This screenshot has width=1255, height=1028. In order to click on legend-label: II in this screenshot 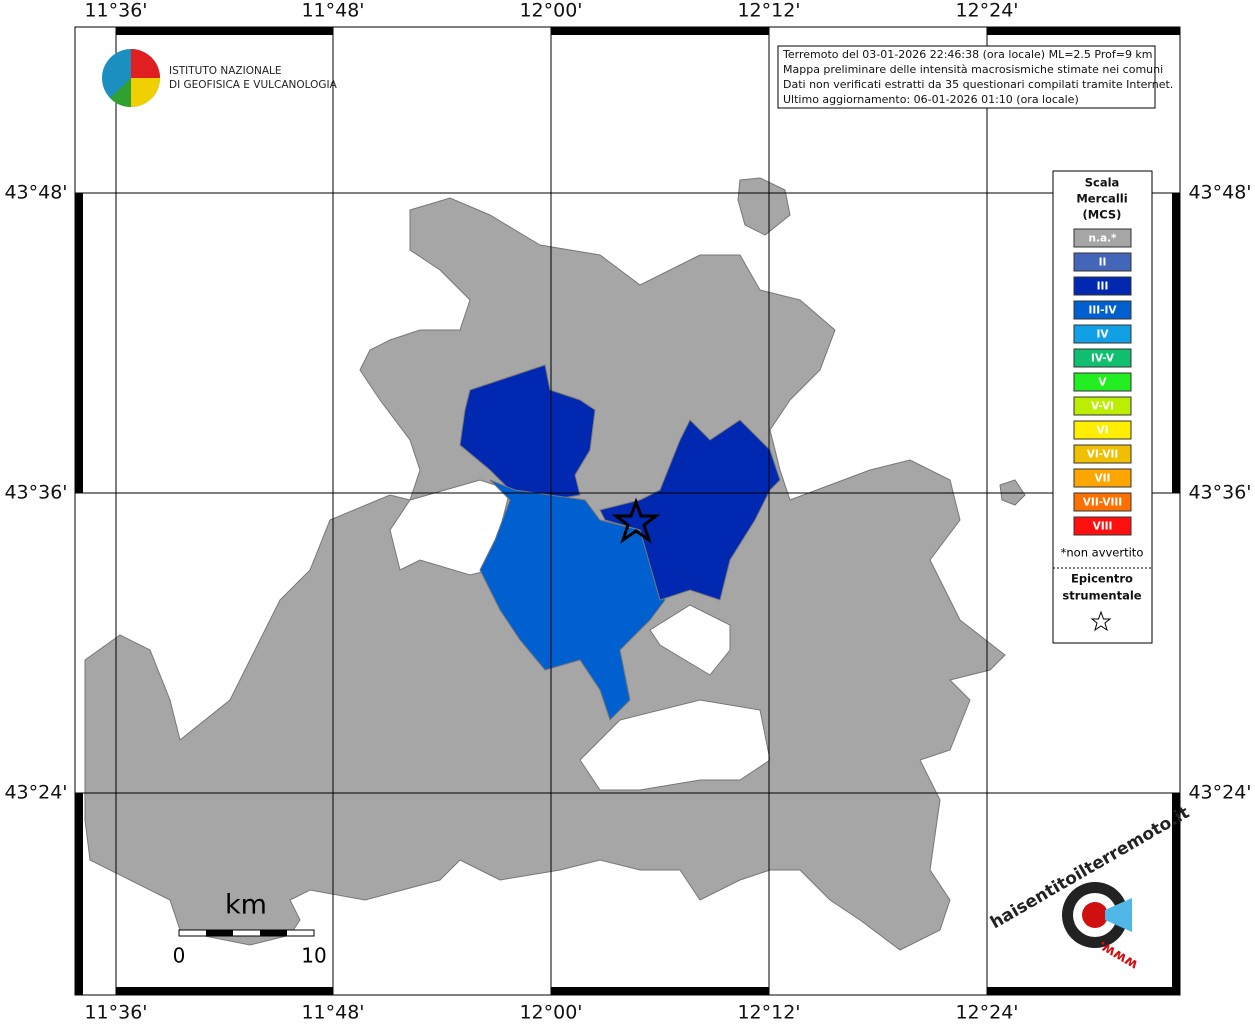, I will do `click(1103, 263)`.